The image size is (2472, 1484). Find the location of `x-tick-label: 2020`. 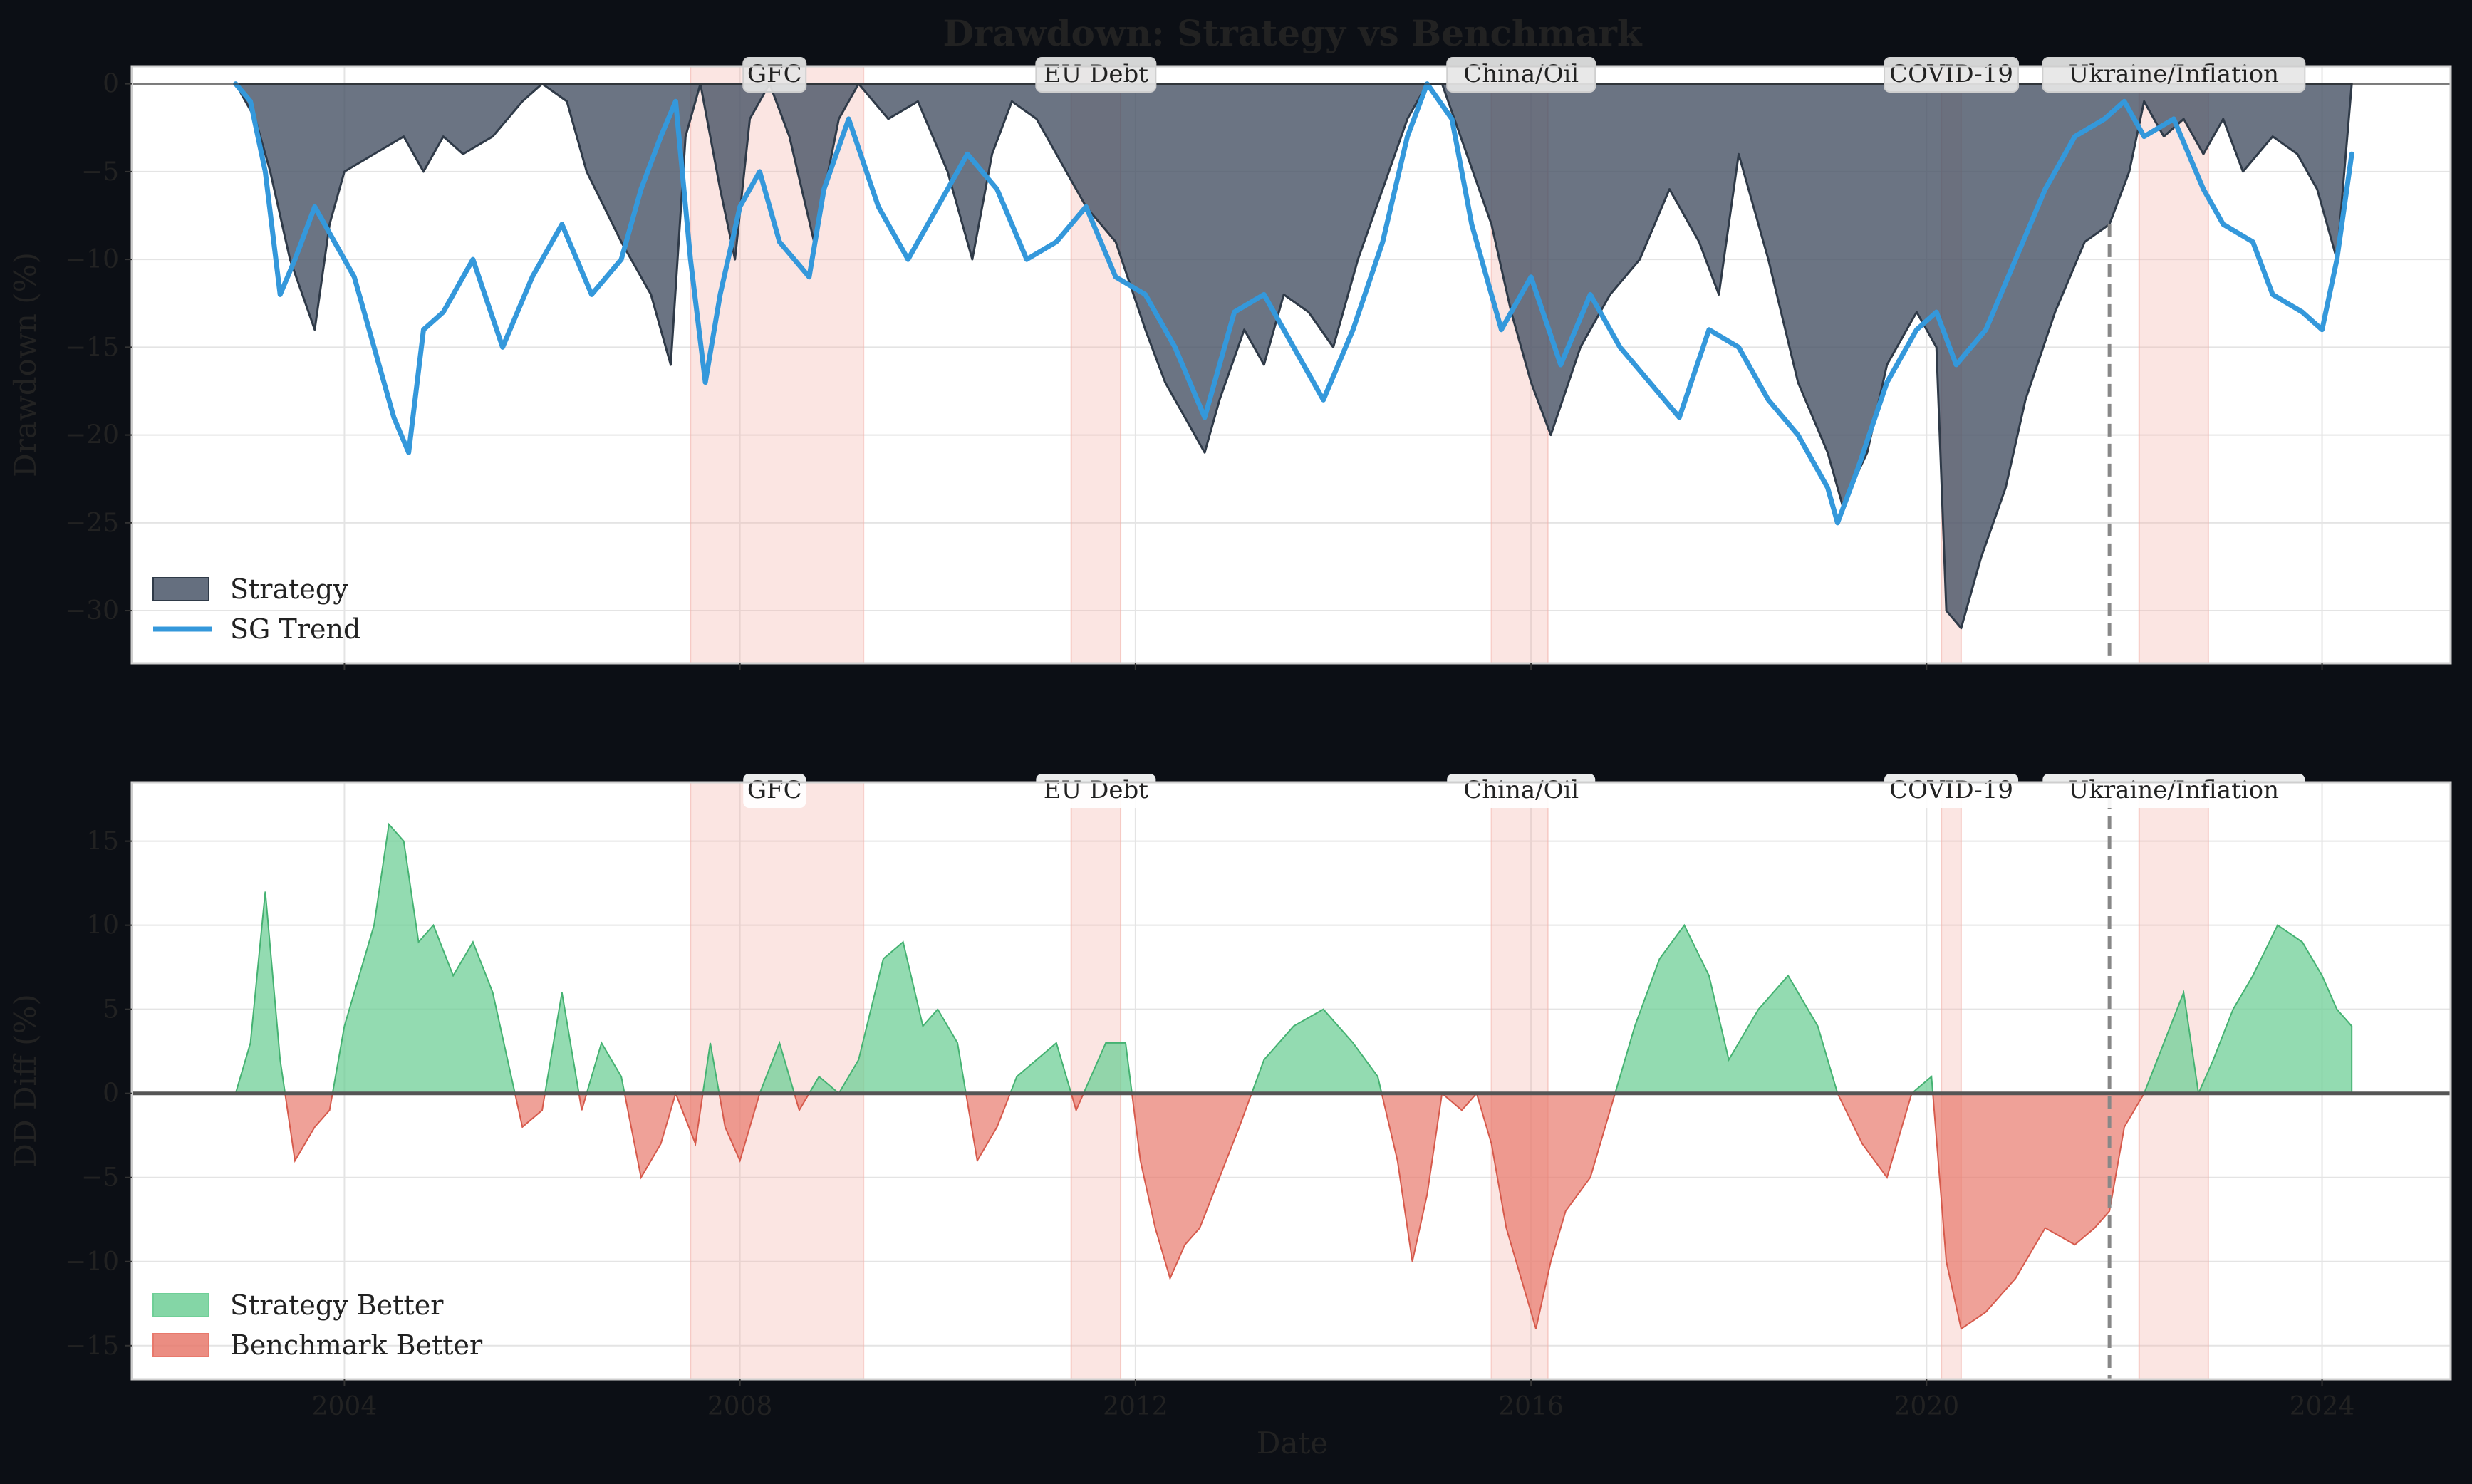

x-tick-label: 2020 is located at coordinates (1927, 1406).